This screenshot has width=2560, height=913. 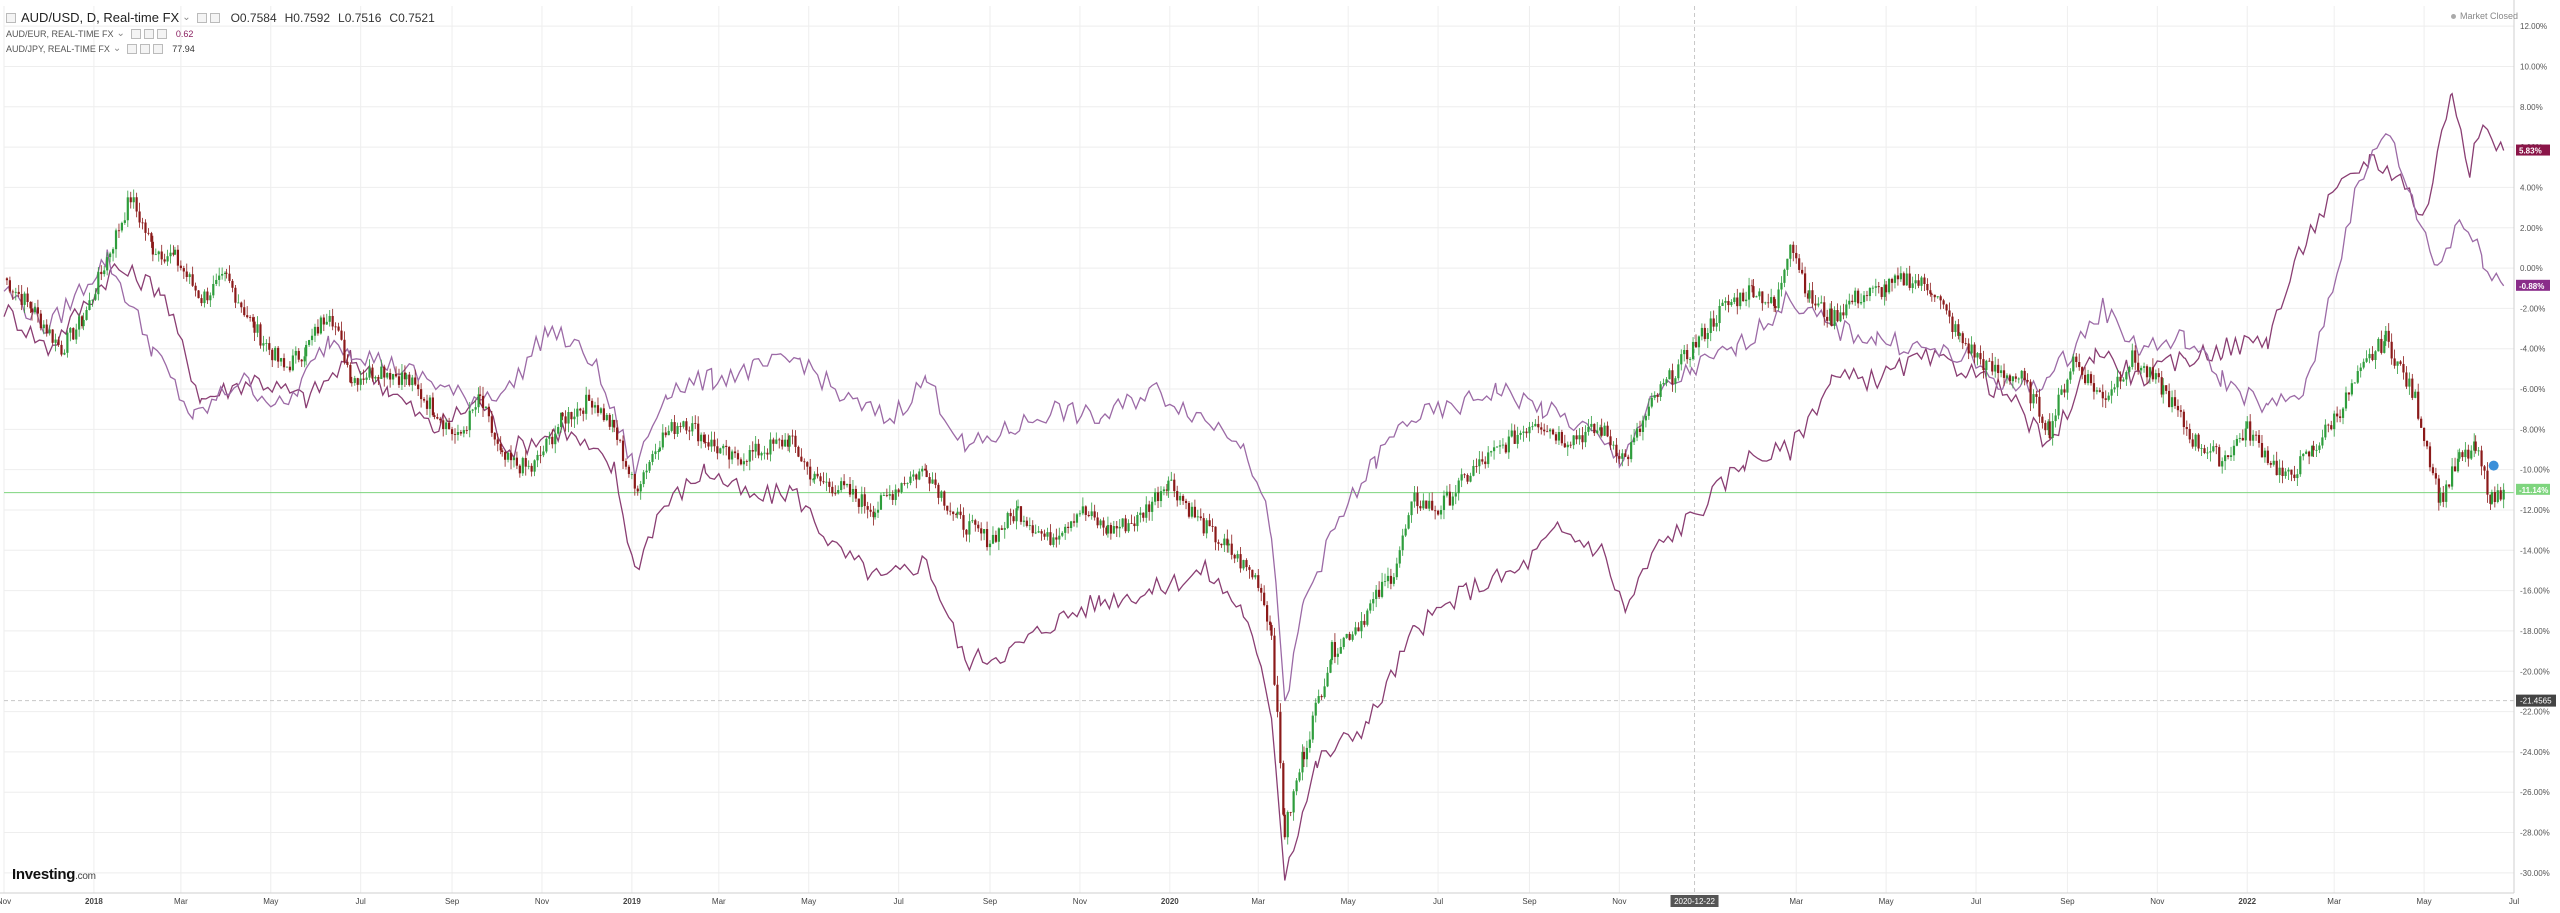 I want to click on y-tick-label: -24.00%, so click(x=2535, y=752).